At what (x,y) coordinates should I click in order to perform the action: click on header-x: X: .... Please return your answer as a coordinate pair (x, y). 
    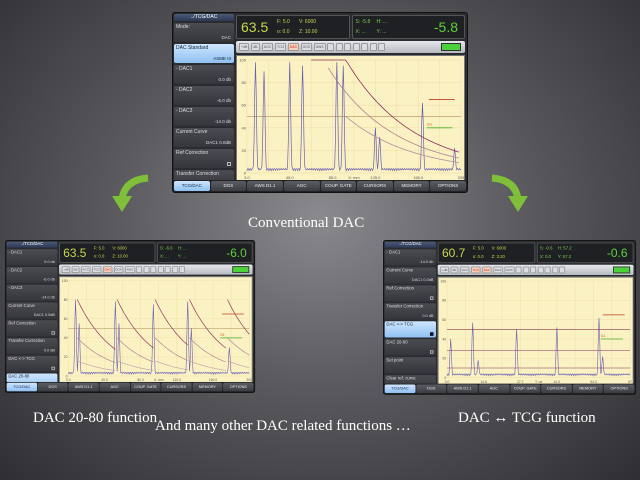
    Looking at the image, I should click on (164, 257).